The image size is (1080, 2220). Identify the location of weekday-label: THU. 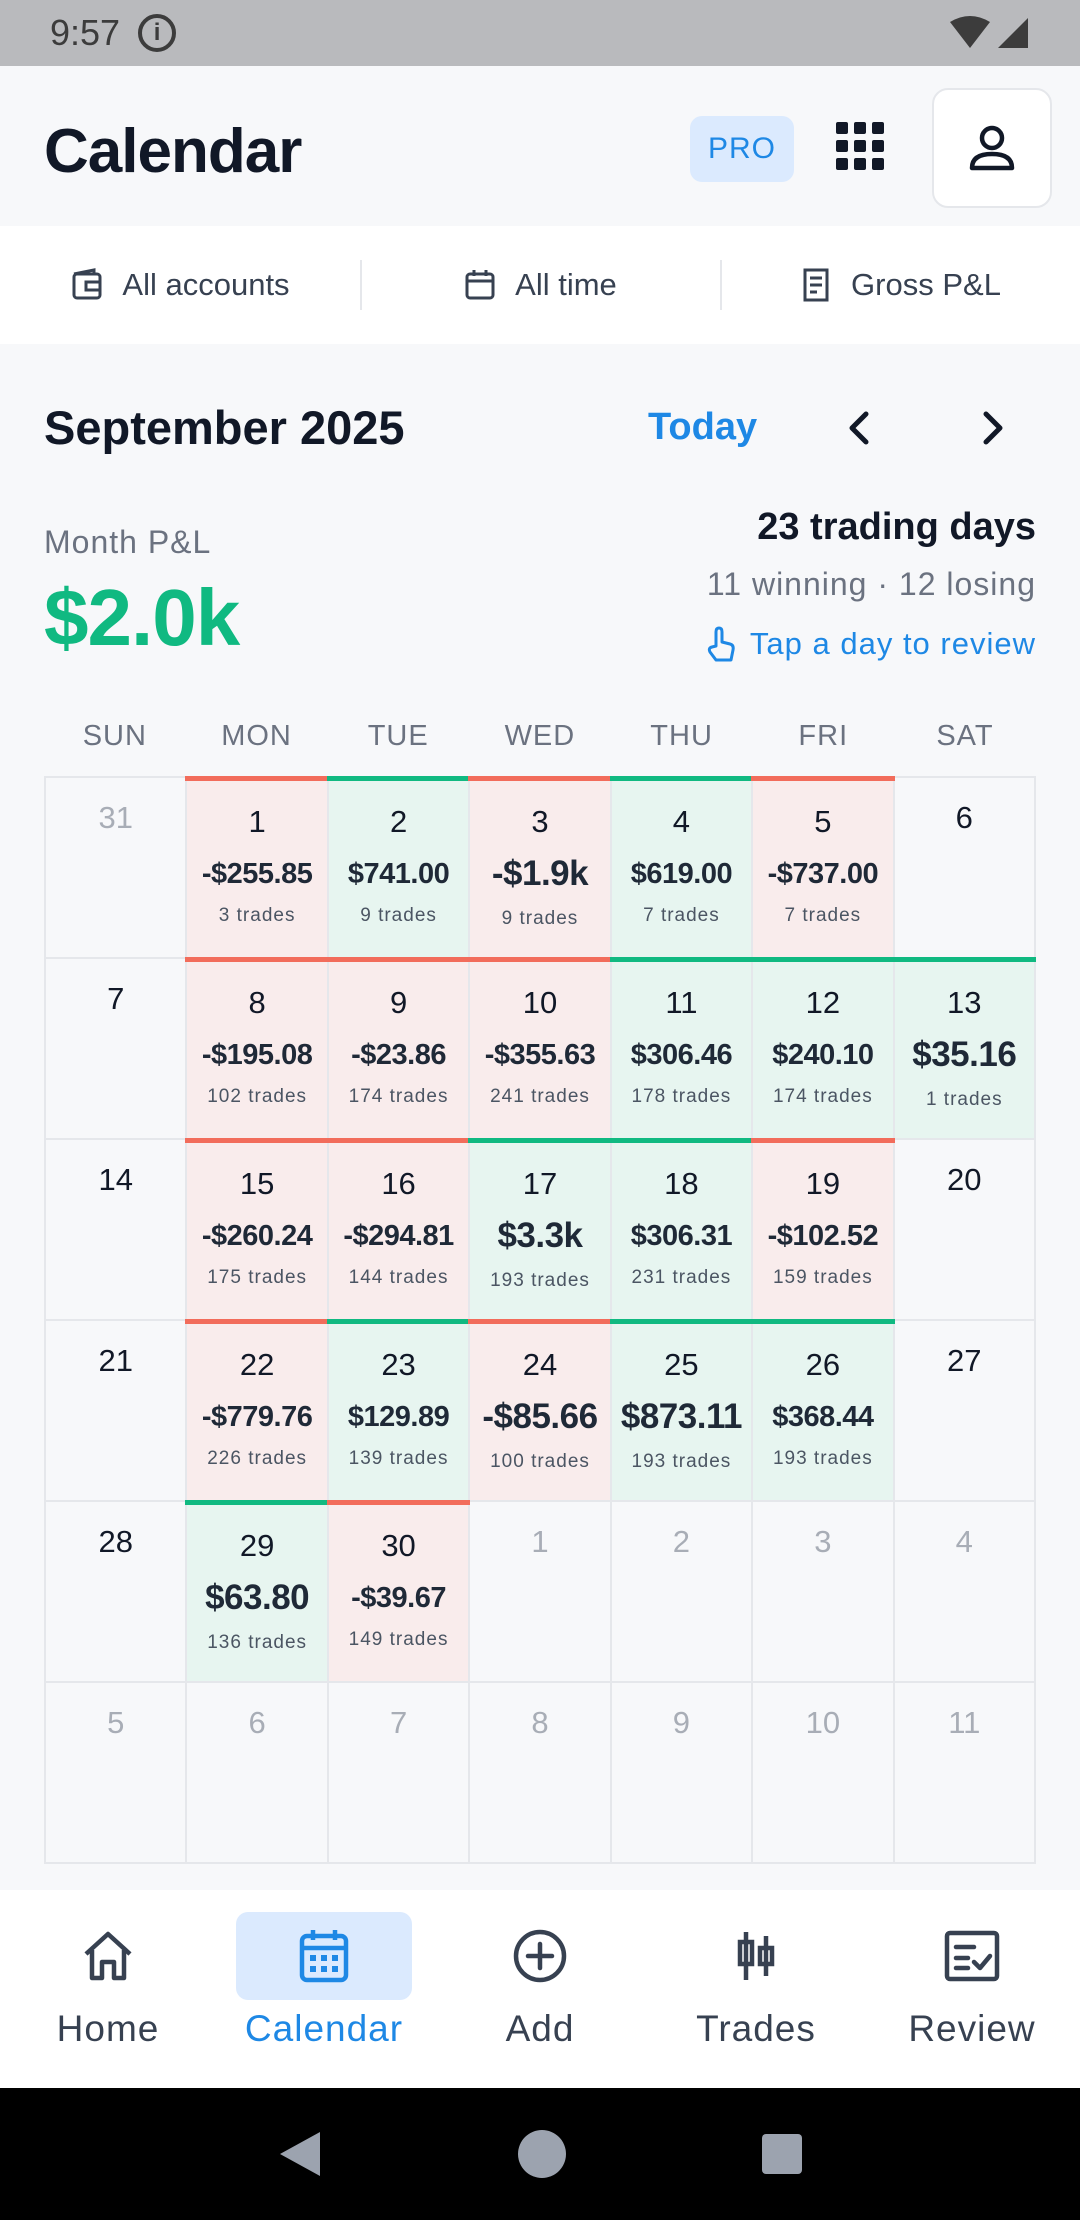
(681, 736).